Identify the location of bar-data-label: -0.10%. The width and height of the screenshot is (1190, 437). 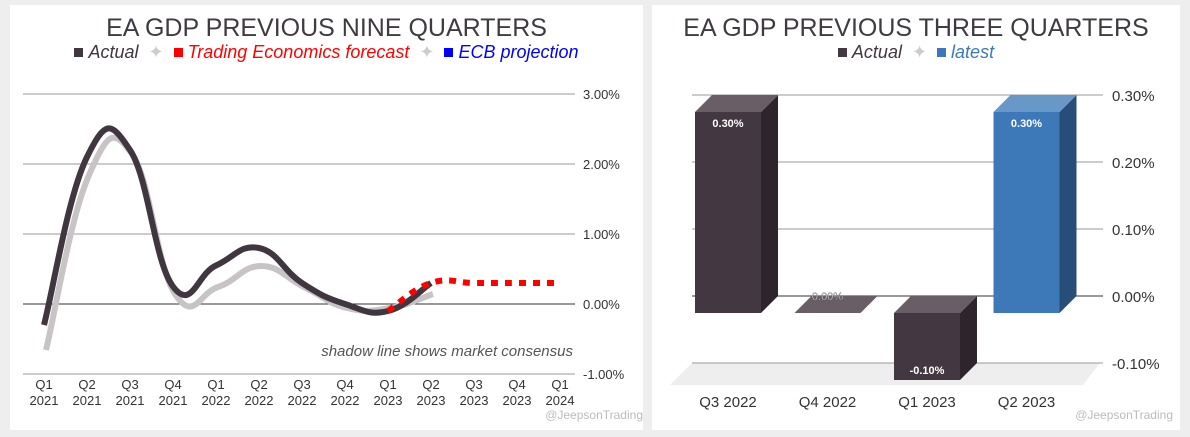
(927, 371).